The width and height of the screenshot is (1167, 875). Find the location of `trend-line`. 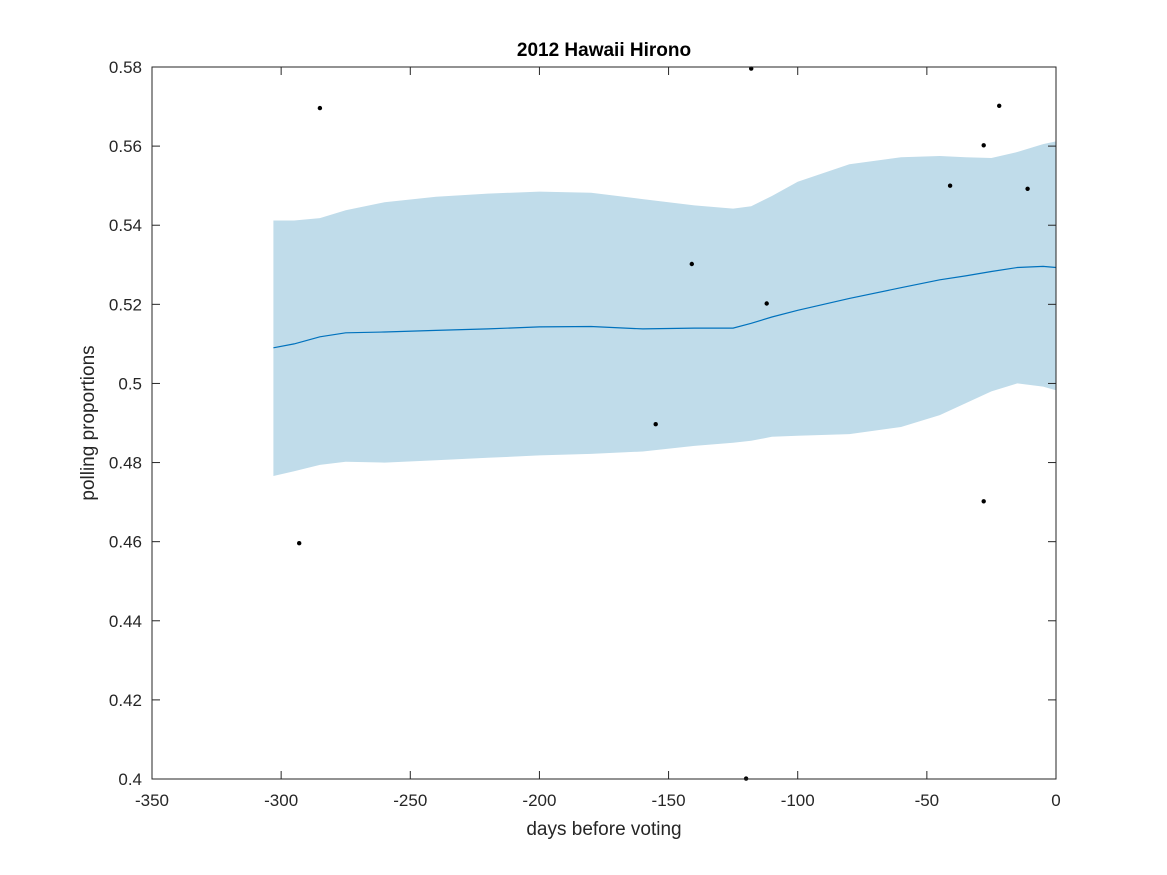

trend-line is located at coordinates (665, 307).